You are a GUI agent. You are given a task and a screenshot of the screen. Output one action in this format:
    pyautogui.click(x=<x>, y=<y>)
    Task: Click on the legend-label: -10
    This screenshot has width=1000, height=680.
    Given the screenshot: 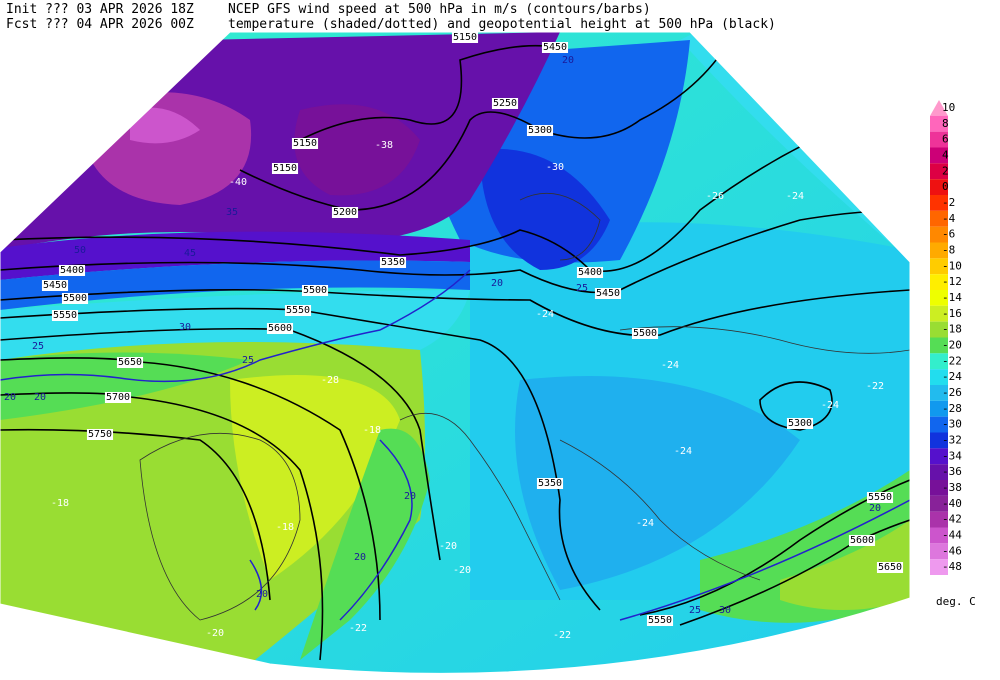 What is the action you would take?
    pyautogui.click(x=952, y=265)
    